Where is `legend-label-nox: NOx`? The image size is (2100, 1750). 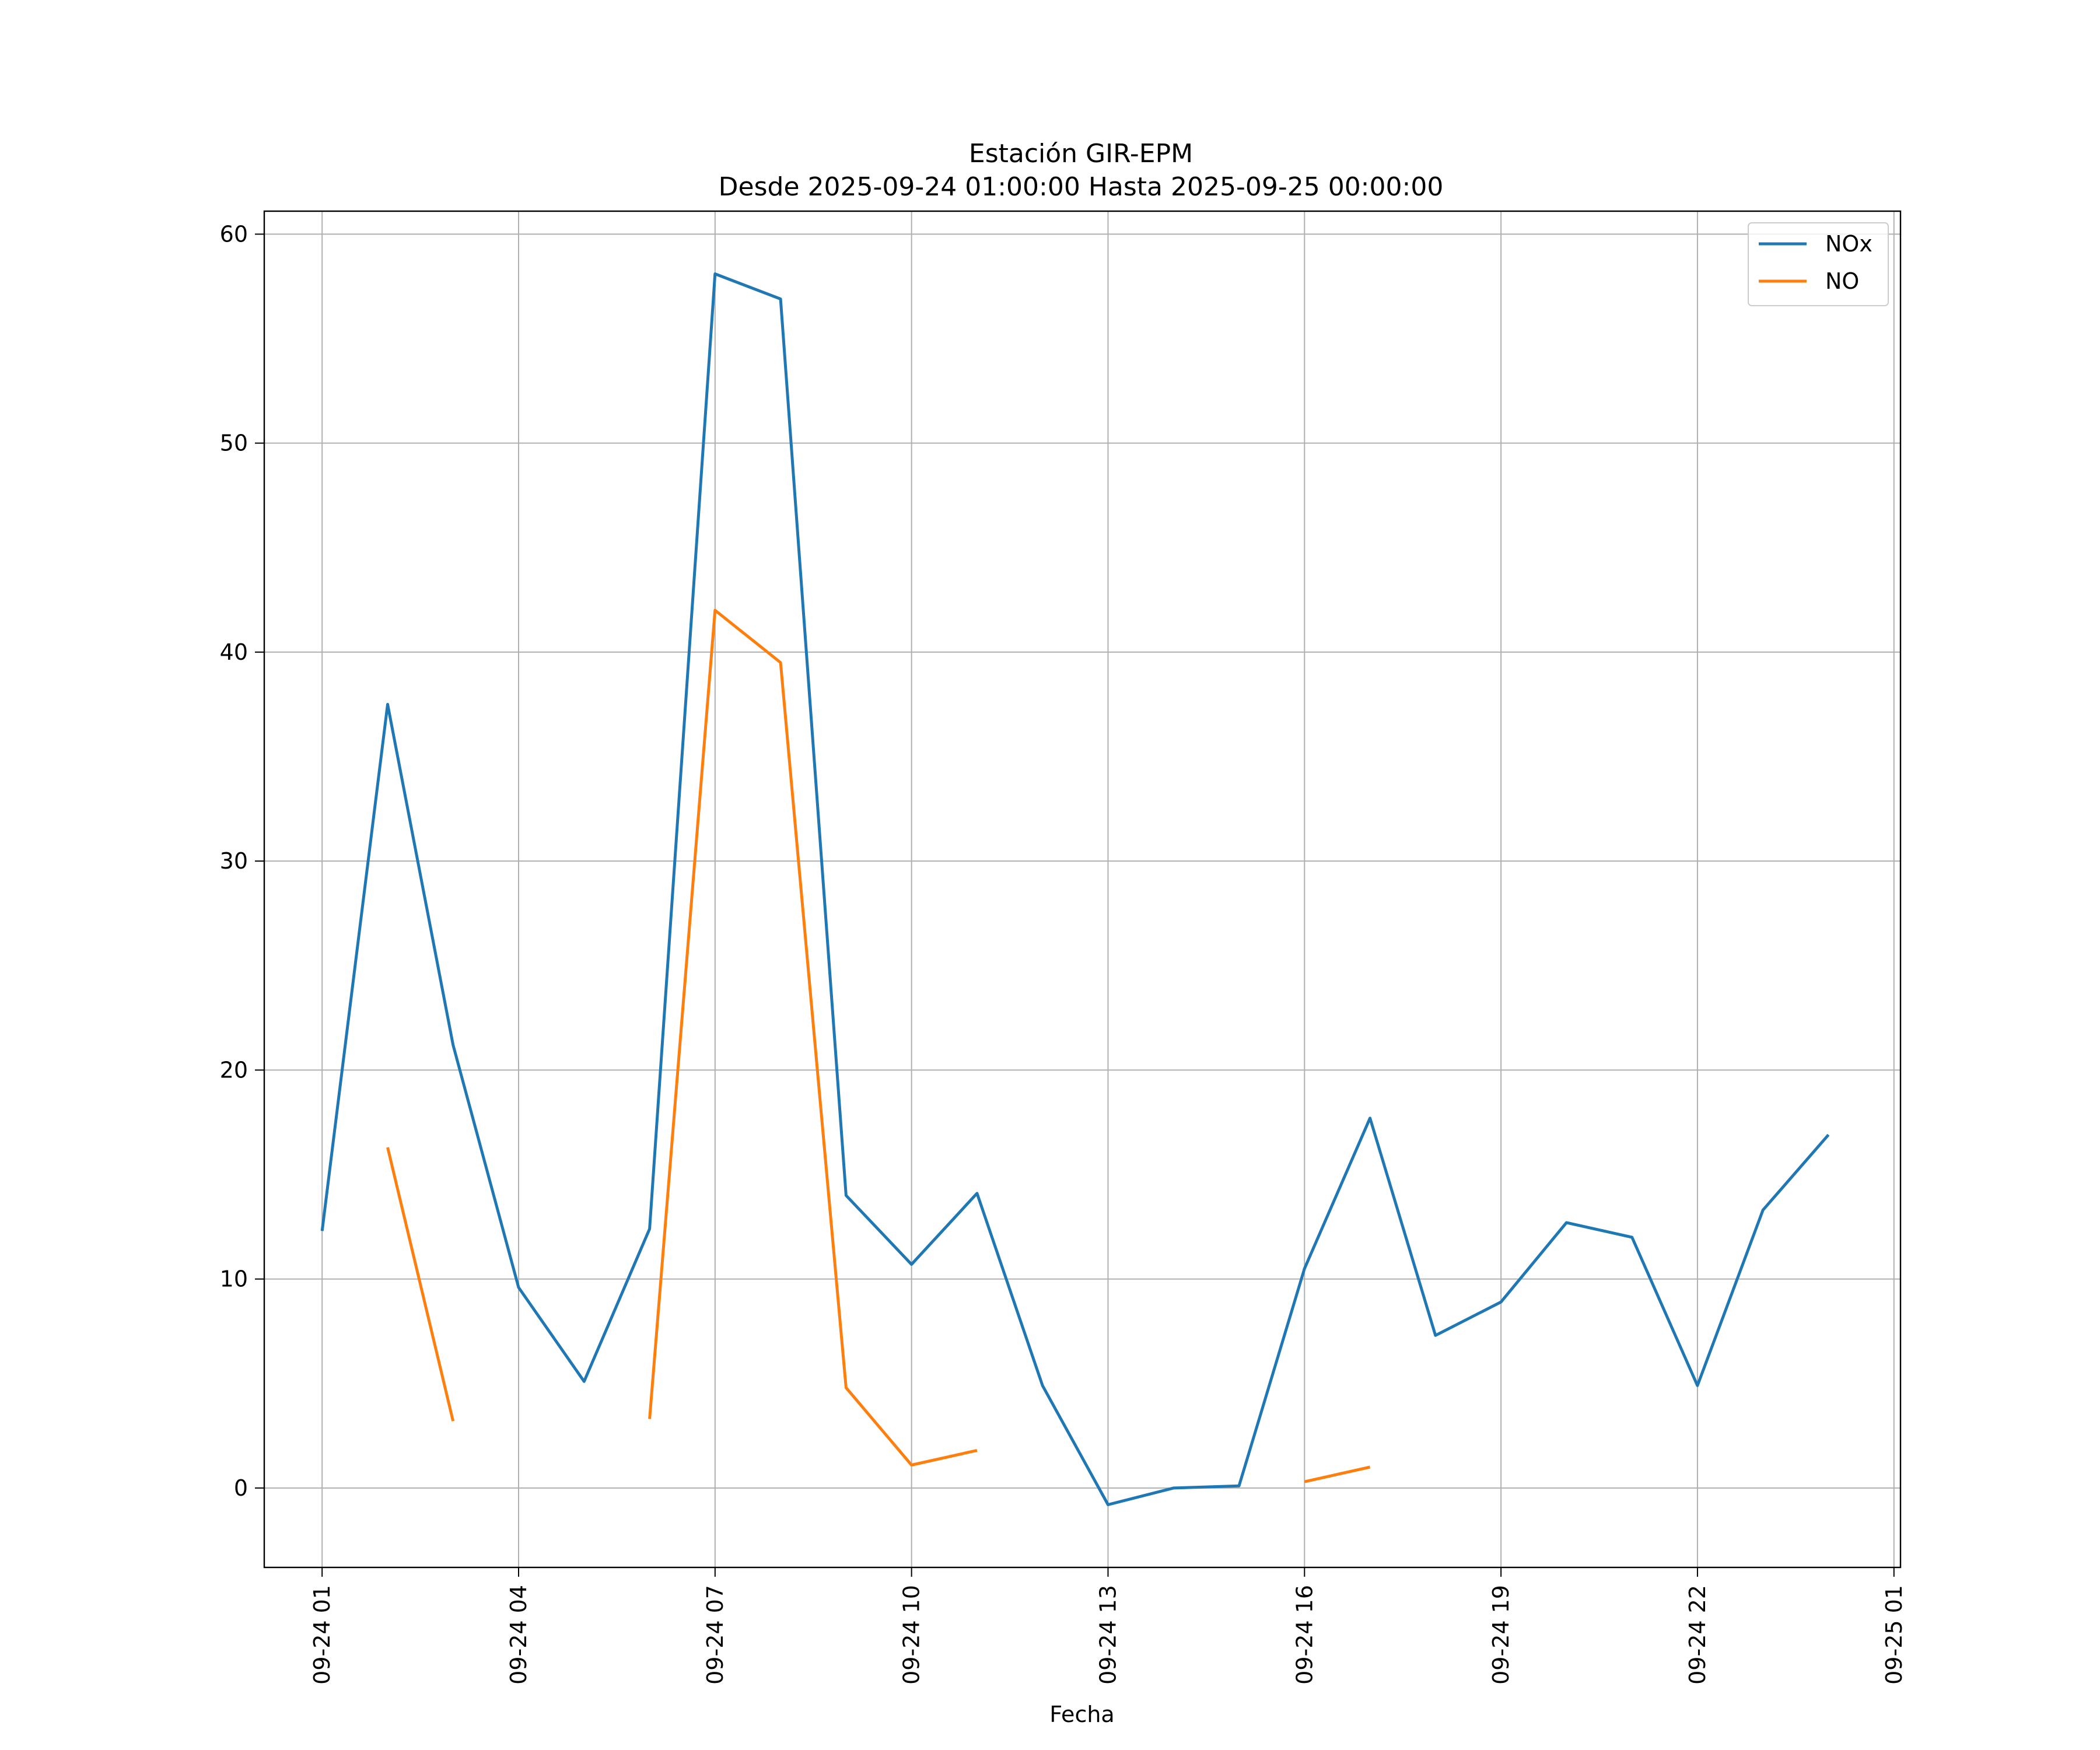 legend-label-nox: NOx is located at coordinates (1849, 244).